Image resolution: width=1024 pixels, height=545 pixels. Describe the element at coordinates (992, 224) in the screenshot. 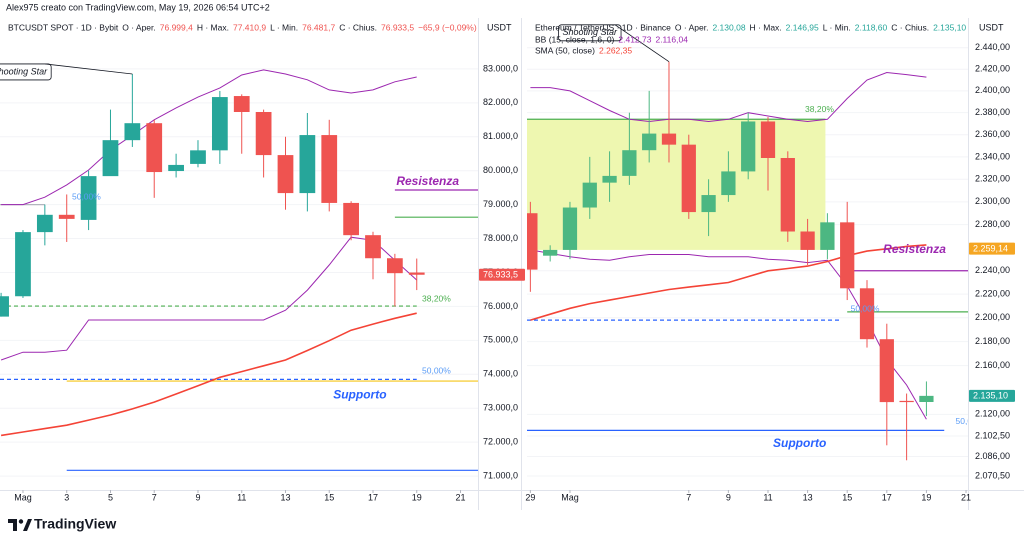

I see `y-tick-label: 2.280,00` at that location.